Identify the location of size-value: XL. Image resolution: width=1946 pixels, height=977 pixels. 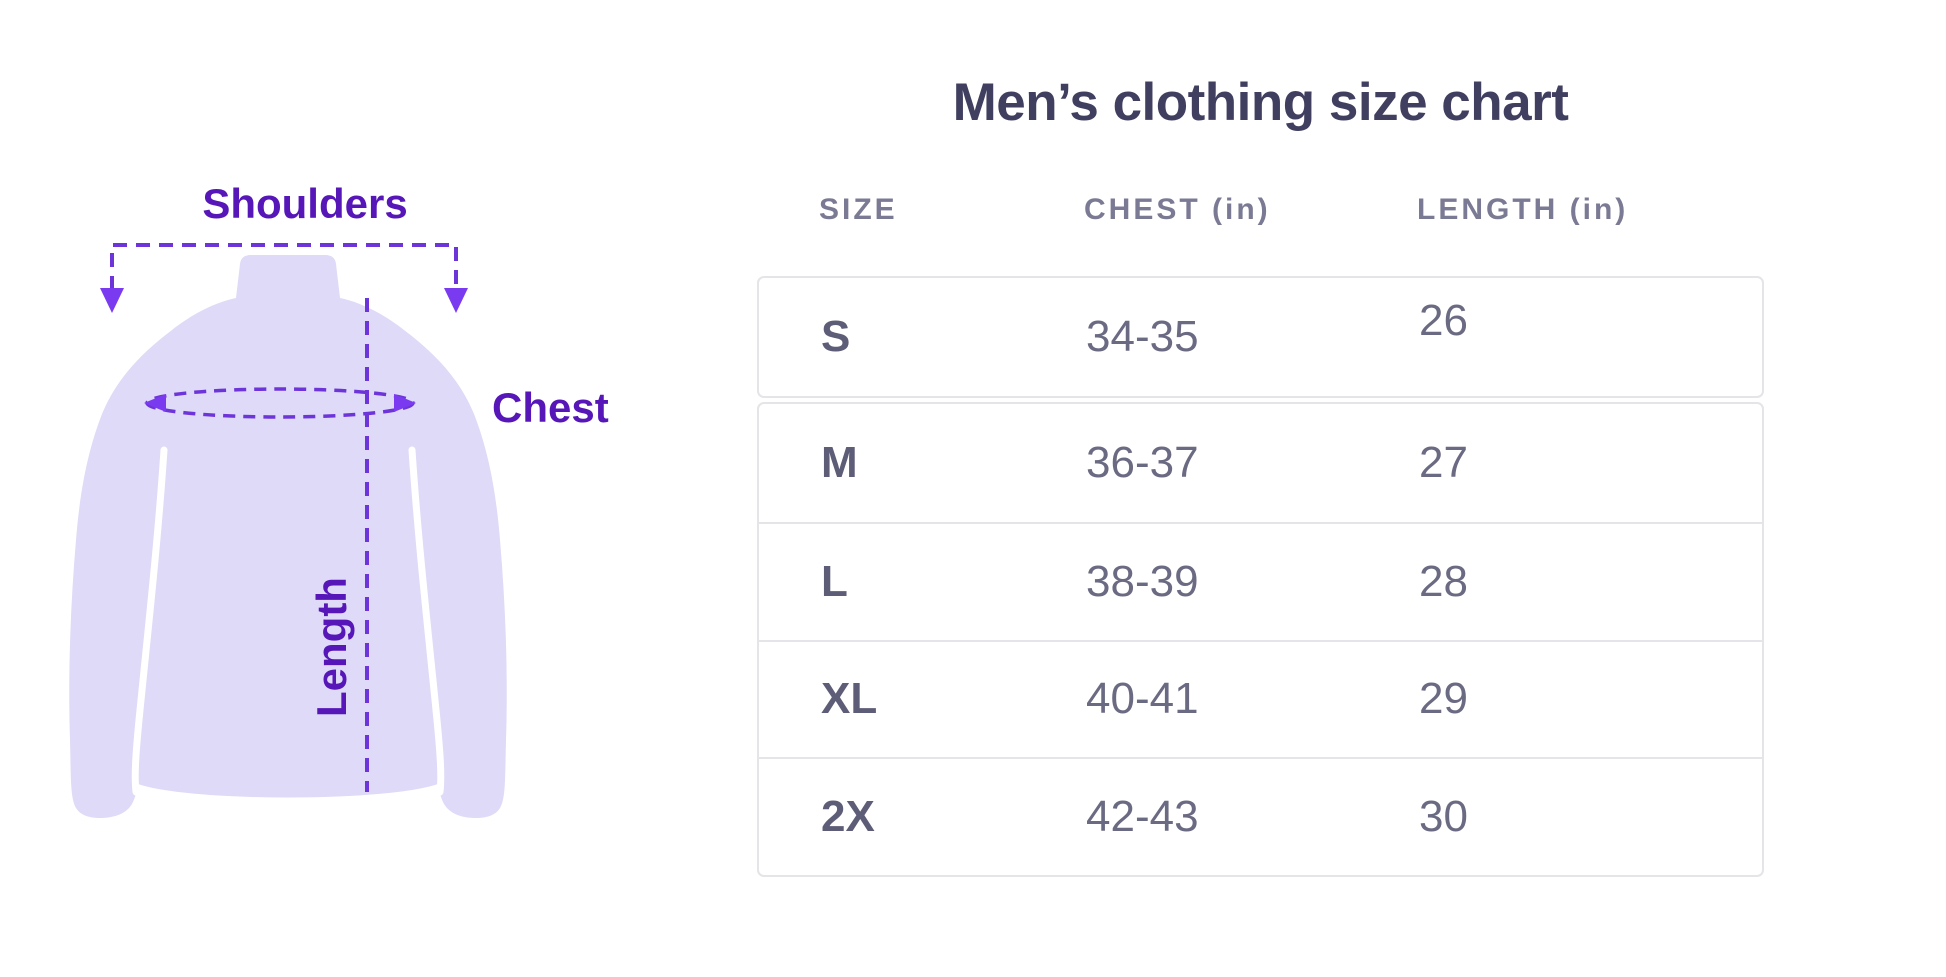
(849, 699).